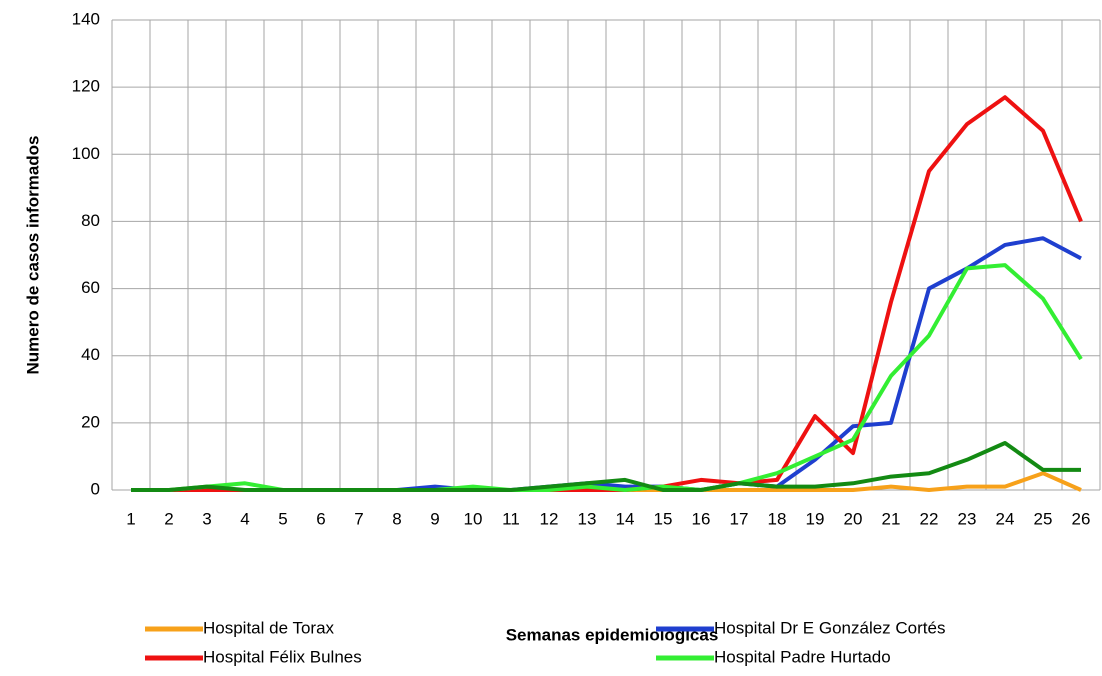 This screenshot has height=676, width=1102. Describe the element at coordinates (777, 518) in the screenshot. I see `x-tick-label: 18` at that location.